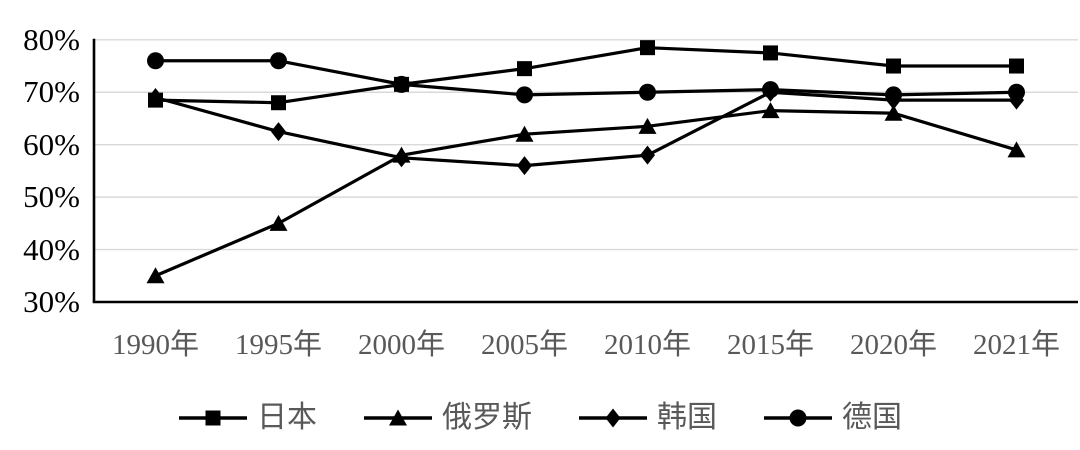 This screenshot has width=1080, height=450. Describe the element at coordinates (287, 417) in the screenshot. I see `legend-item-label: 日本` at that location.